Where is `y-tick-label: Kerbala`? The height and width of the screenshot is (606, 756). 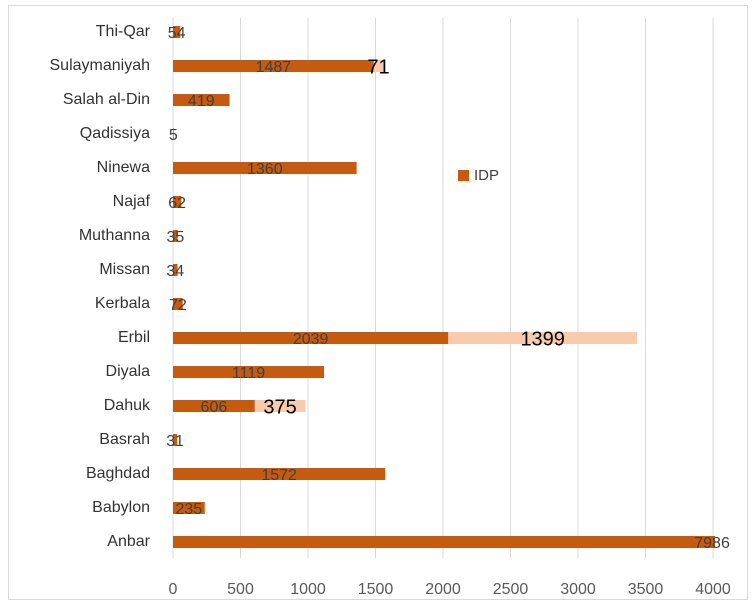 y-tick-label: Kerbala is located at coordinates (122, 303).